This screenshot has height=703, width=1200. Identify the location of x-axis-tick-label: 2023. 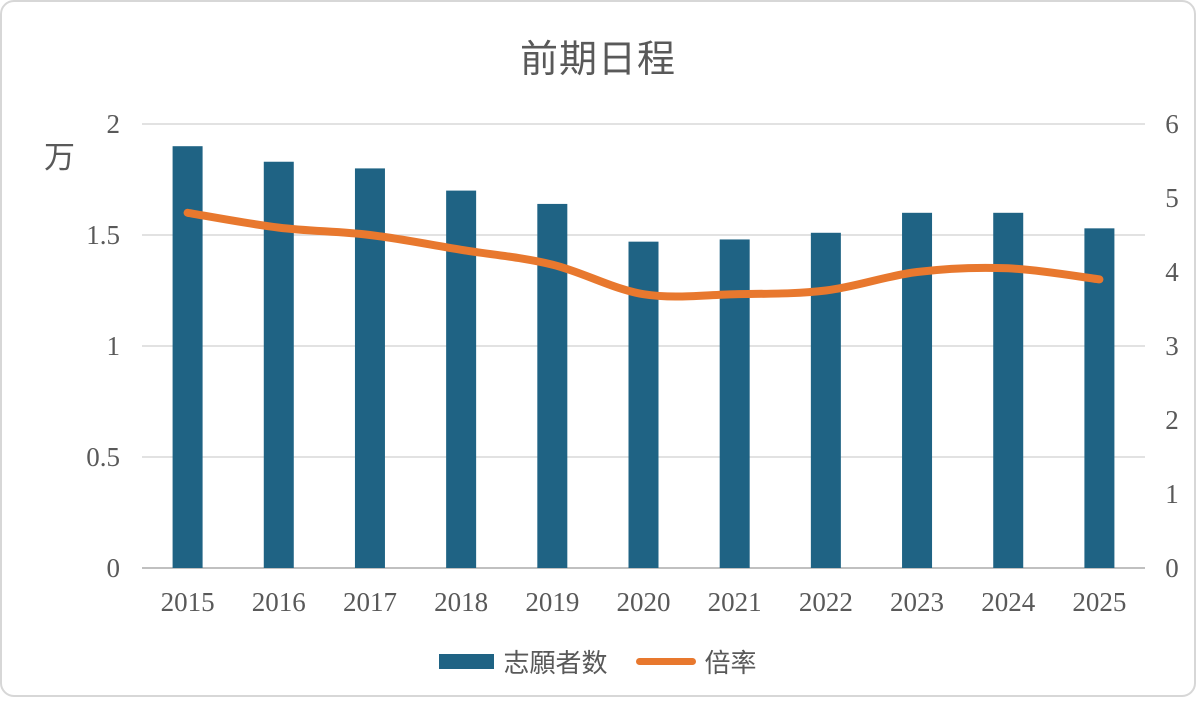
(917, 602).